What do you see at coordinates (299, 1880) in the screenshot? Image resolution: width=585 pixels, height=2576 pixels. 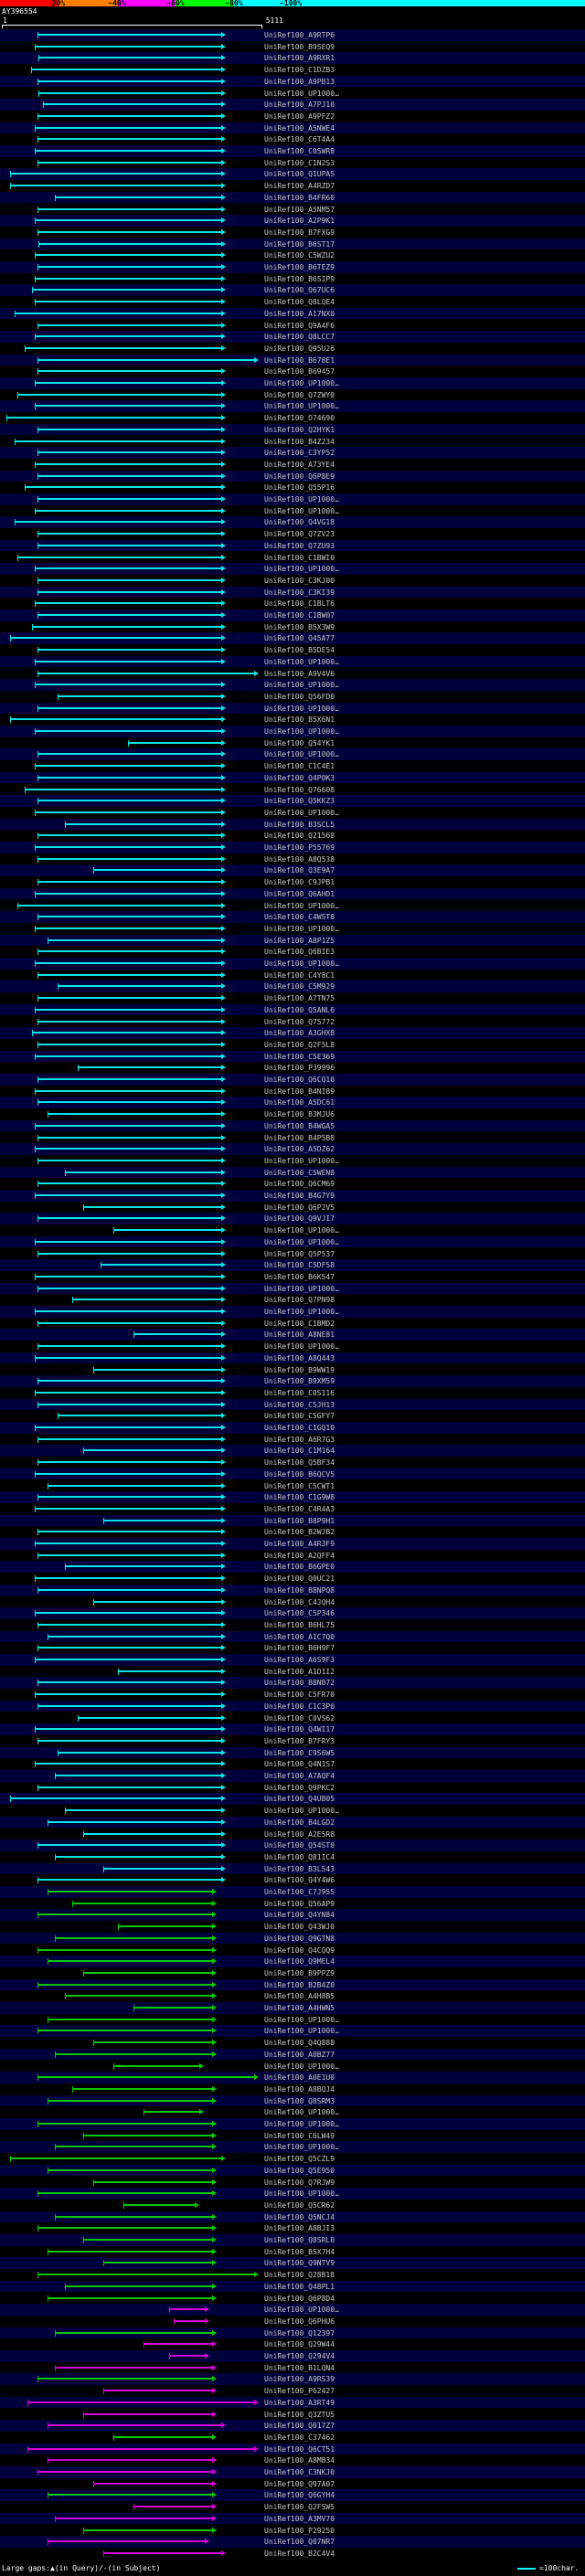 I see `hit-label: UniRef100_Q4Y4W6` at bounding box center [299, 1880].